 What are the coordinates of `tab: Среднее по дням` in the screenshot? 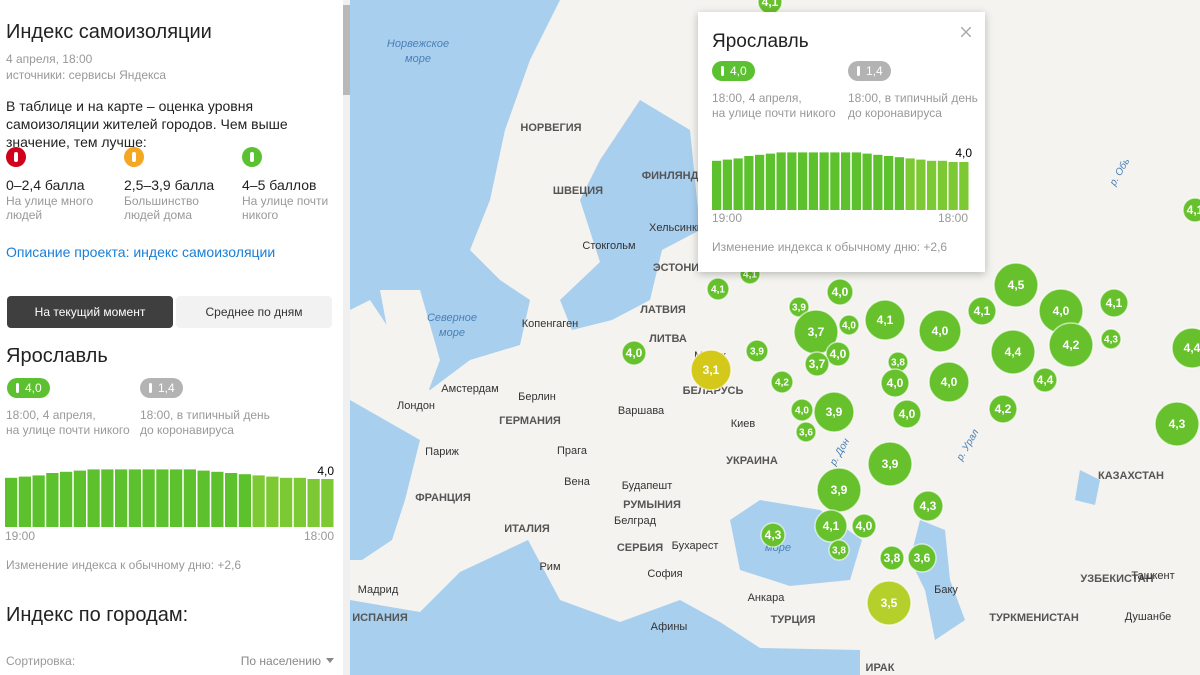 It's located at (254, 312).